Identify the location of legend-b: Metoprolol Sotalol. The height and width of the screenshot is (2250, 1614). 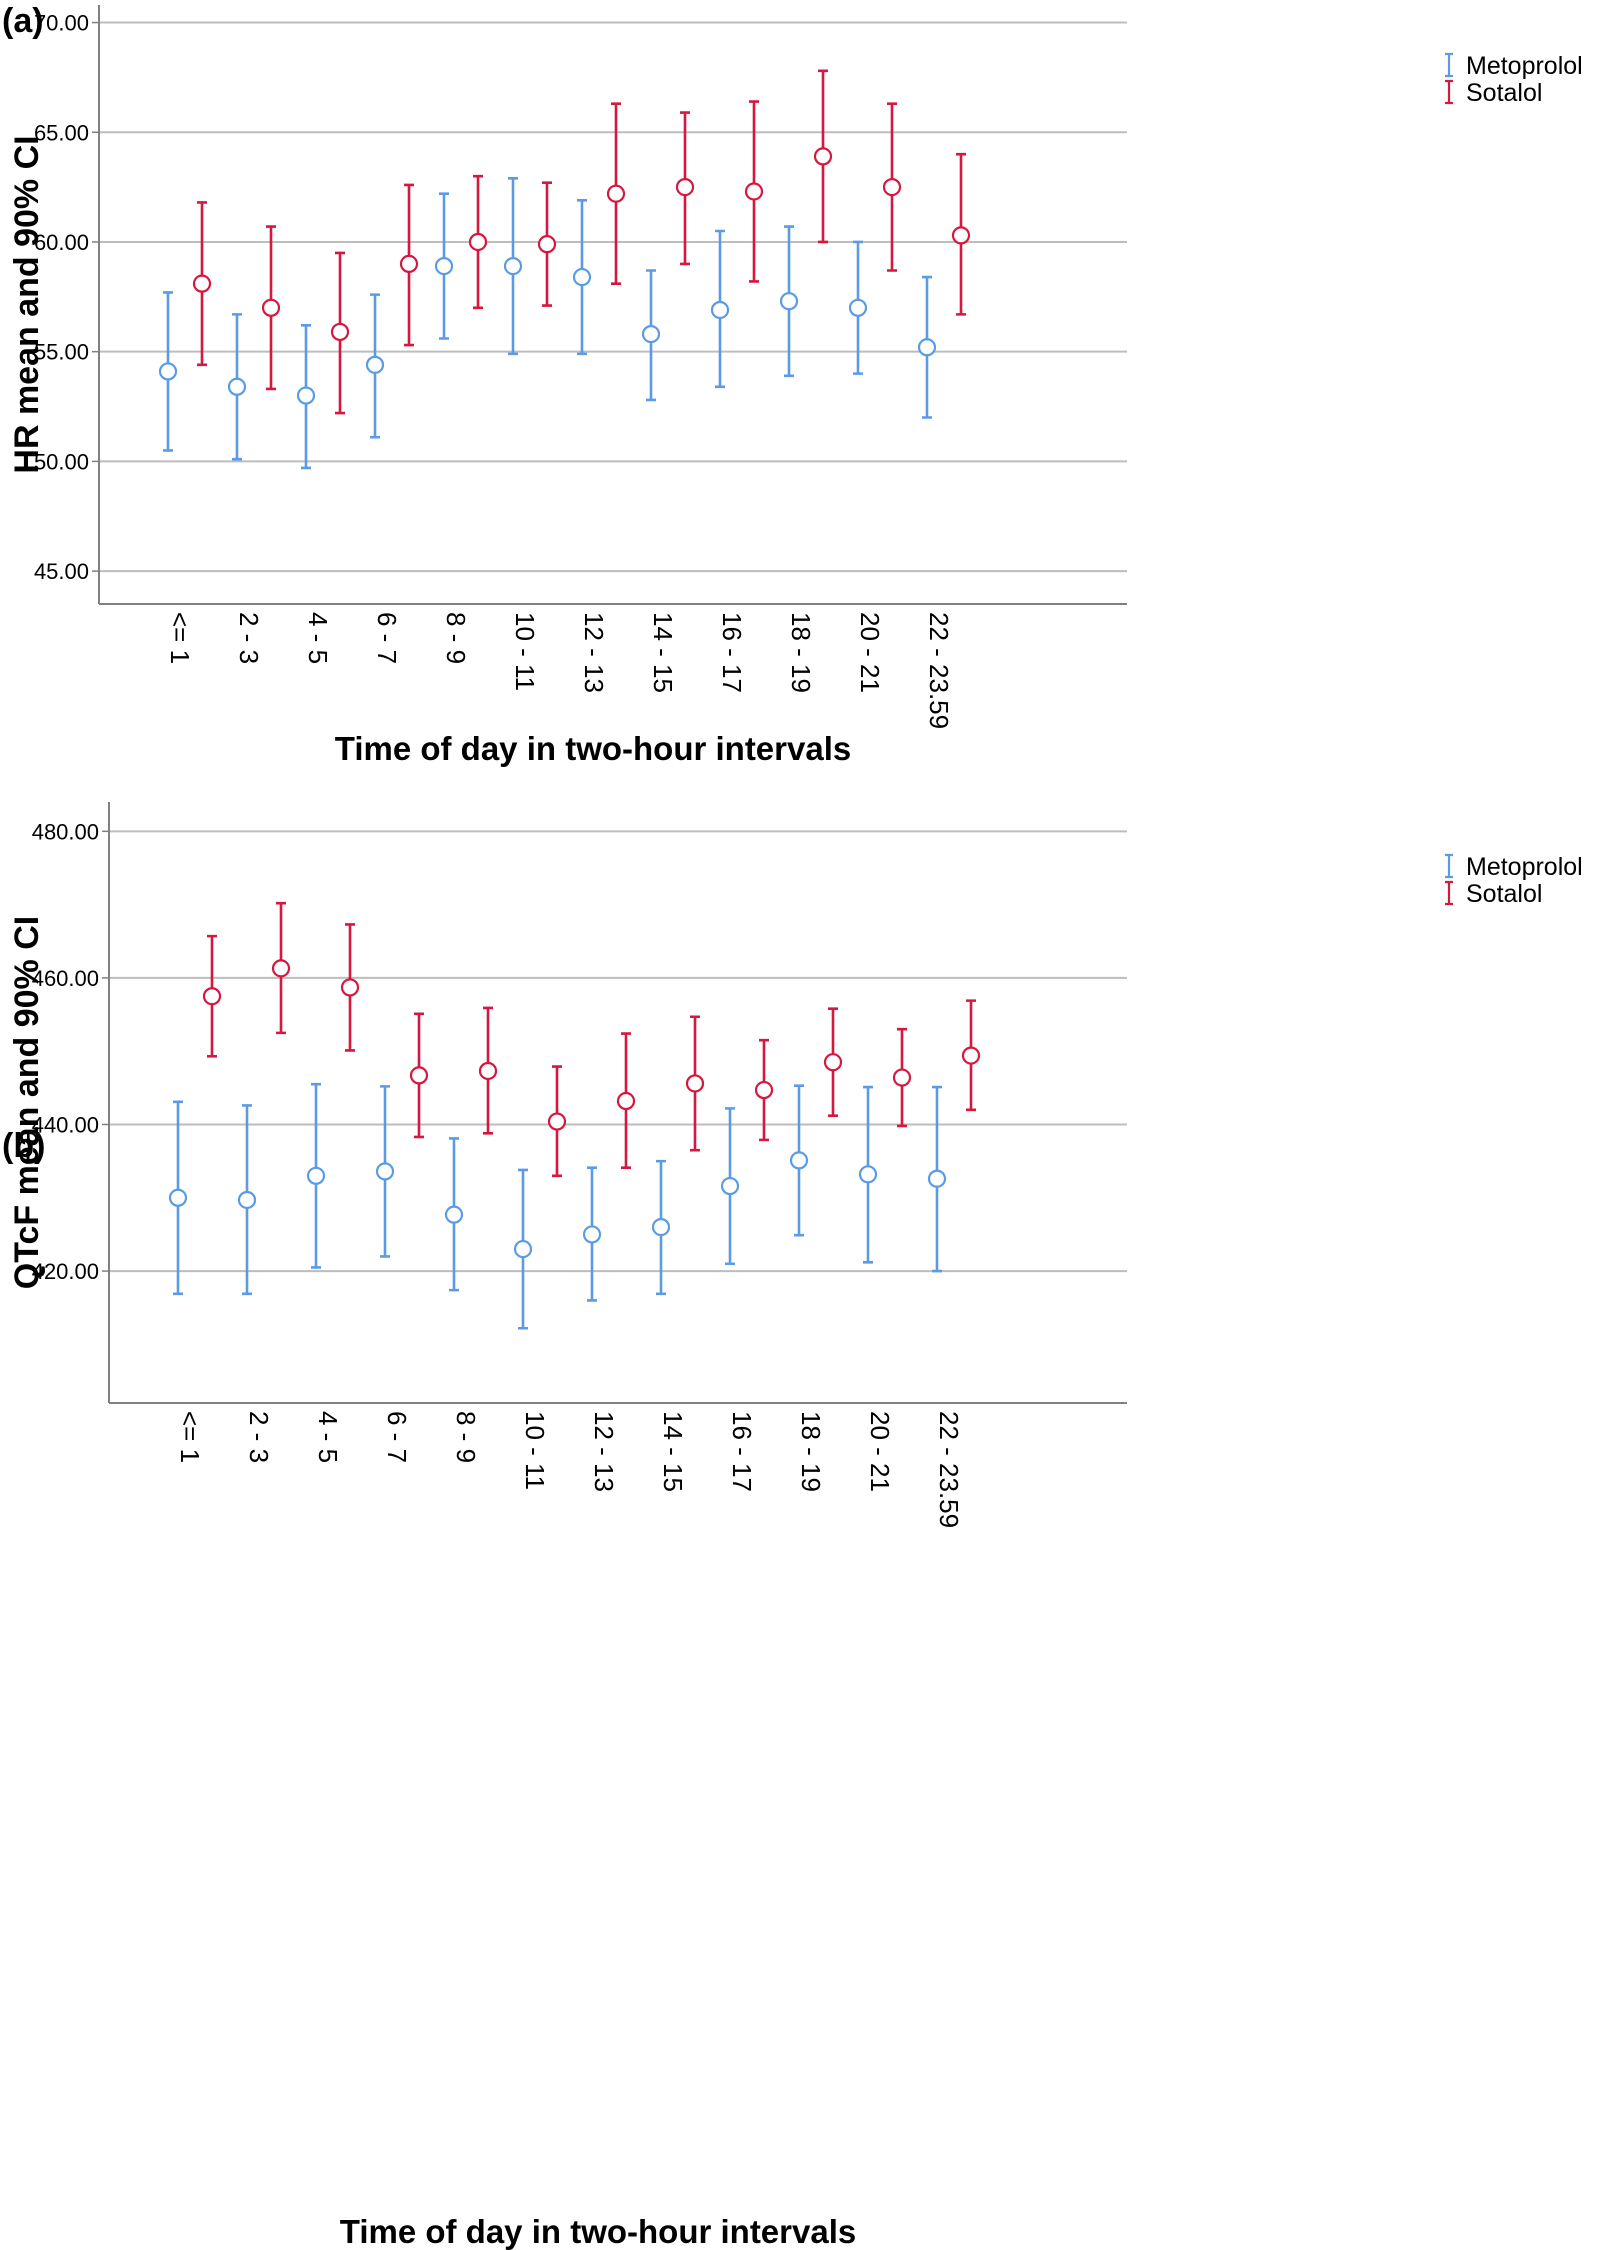
(1514, 880).